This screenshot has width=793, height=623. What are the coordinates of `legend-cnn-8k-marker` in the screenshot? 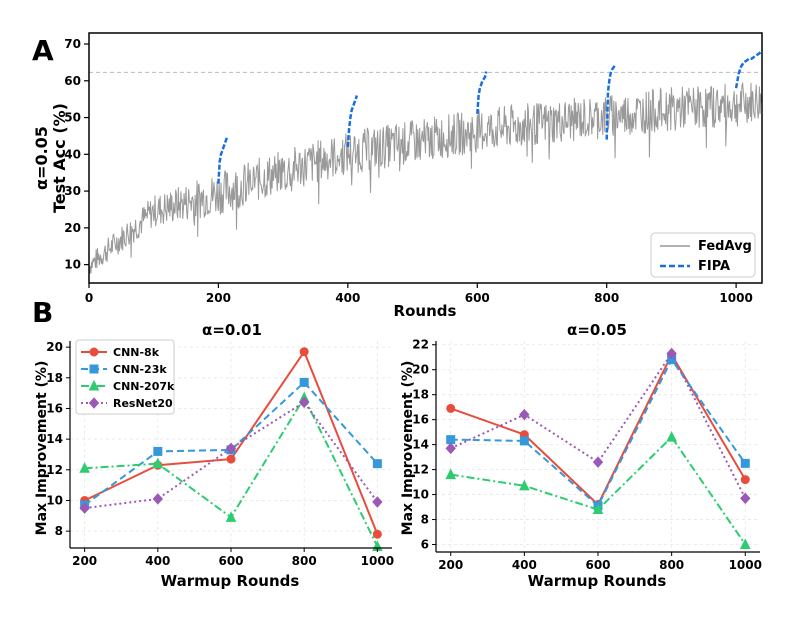 It's located at (94, 352).